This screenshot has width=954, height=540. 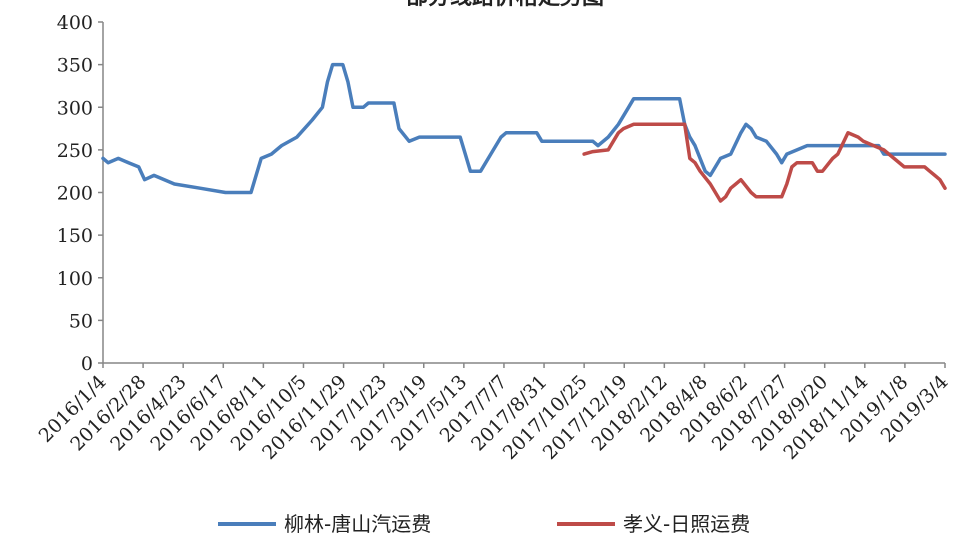 I want to click on y-tick-label: 150, so click(x=75, y=236).